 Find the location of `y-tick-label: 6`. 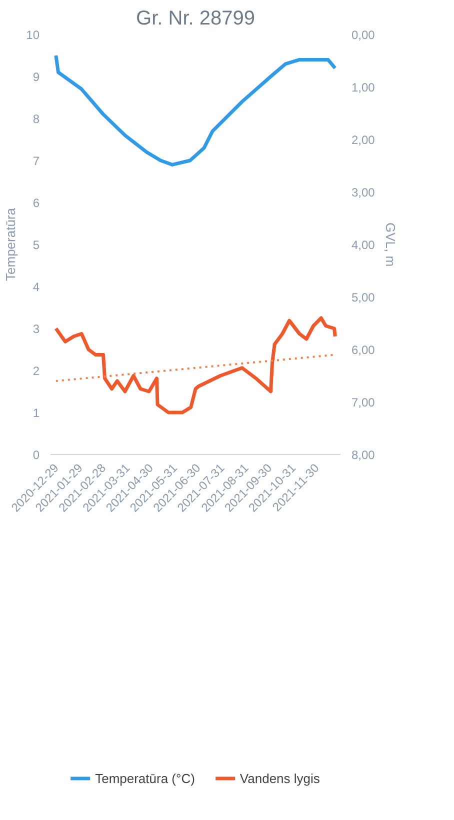

y-tick-label: 6 is located at coordinates (36, 203).